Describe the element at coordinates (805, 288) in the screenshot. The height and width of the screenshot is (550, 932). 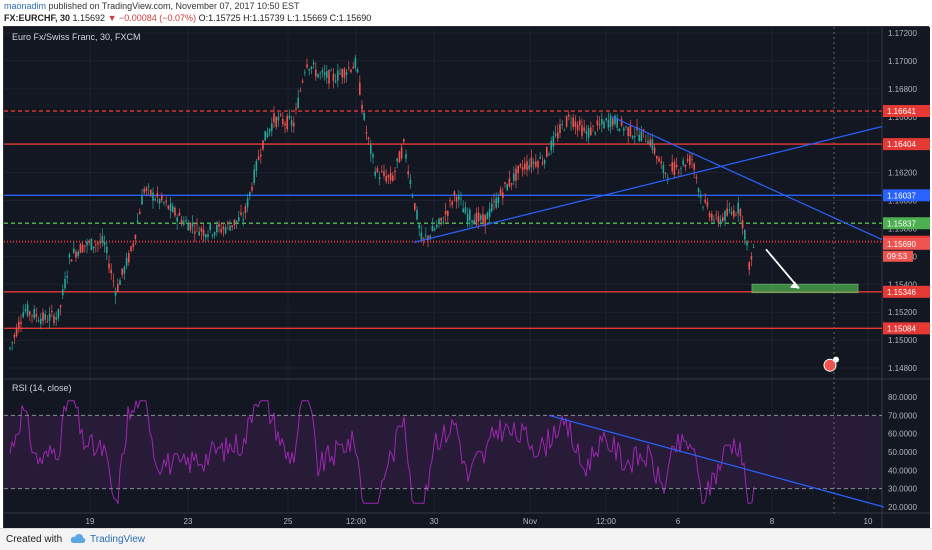
I see `target-zone-box` at that location.